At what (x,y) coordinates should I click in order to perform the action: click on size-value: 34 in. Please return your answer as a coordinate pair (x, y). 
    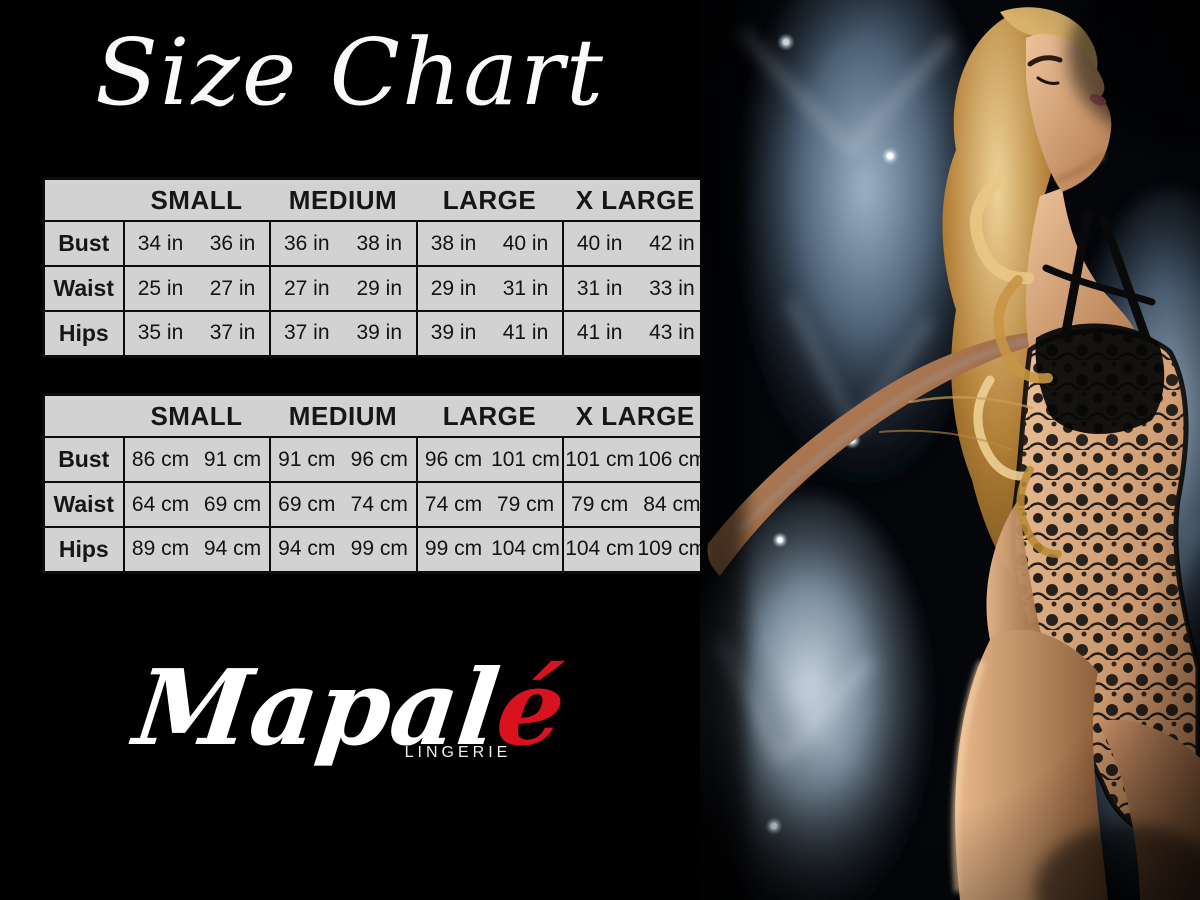
    Looking at the image, I should click on (160, 243).